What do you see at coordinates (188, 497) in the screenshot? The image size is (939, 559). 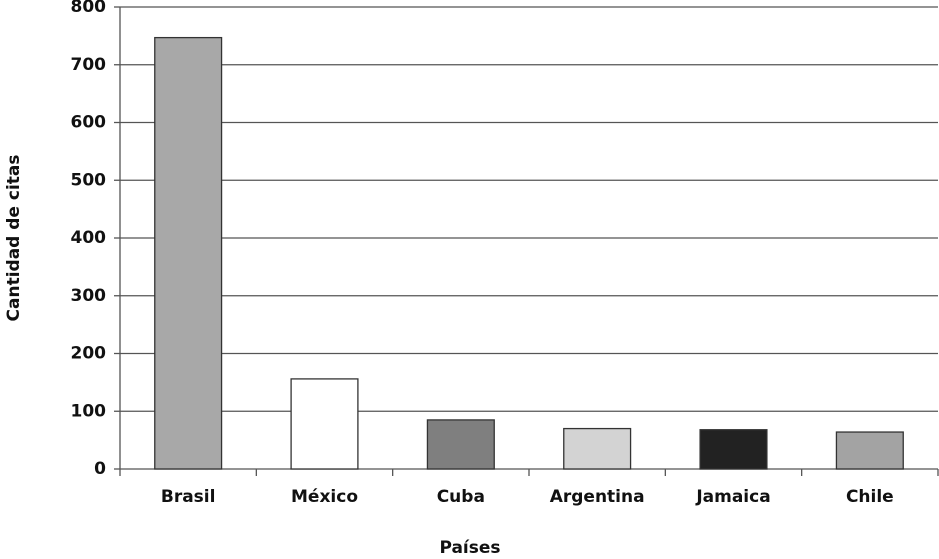 I see `x-tick-label: Brasil` at bounding box center [188, 497].